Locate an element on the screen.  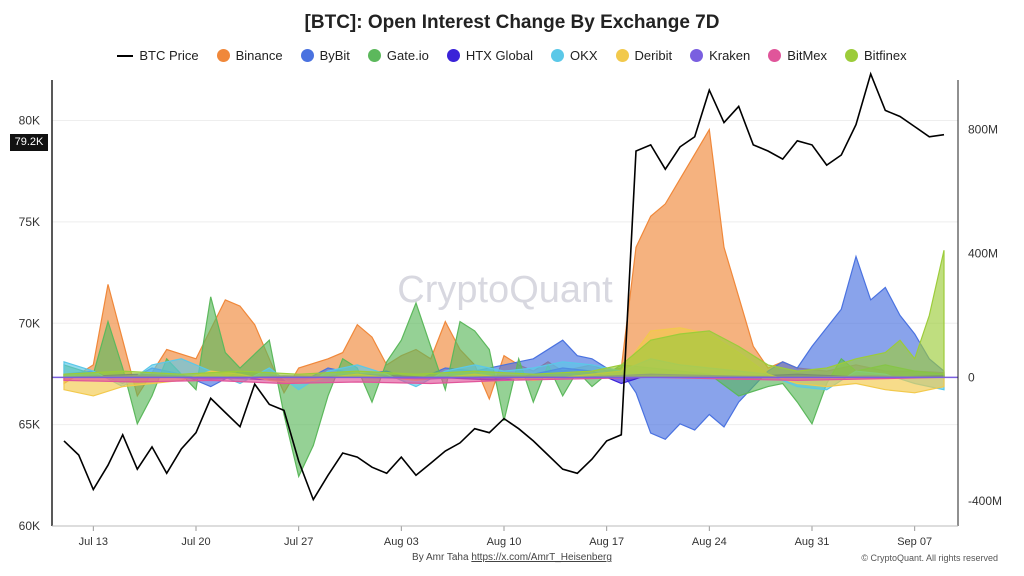
footer-author-text: By Amr Taha is located at coordinates (440, 557).